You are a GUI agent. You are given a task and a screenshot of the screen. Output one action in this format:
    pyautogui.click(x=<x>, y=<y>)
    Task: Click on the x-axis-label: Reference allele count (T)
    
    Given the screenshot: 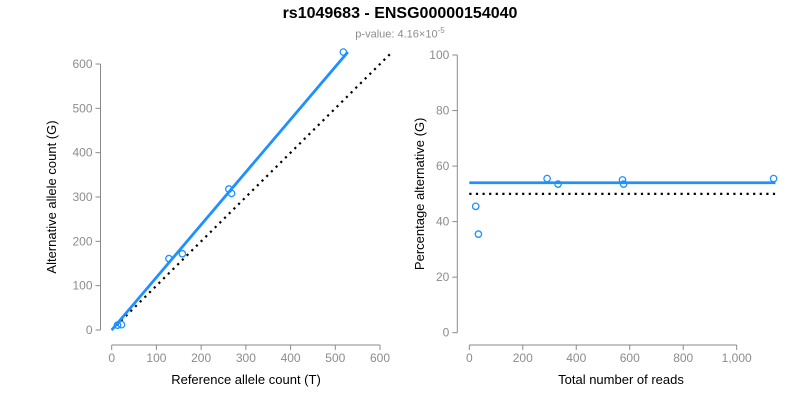 What is the action you would take?
    pyautogui.click(x=246, y=379)
    